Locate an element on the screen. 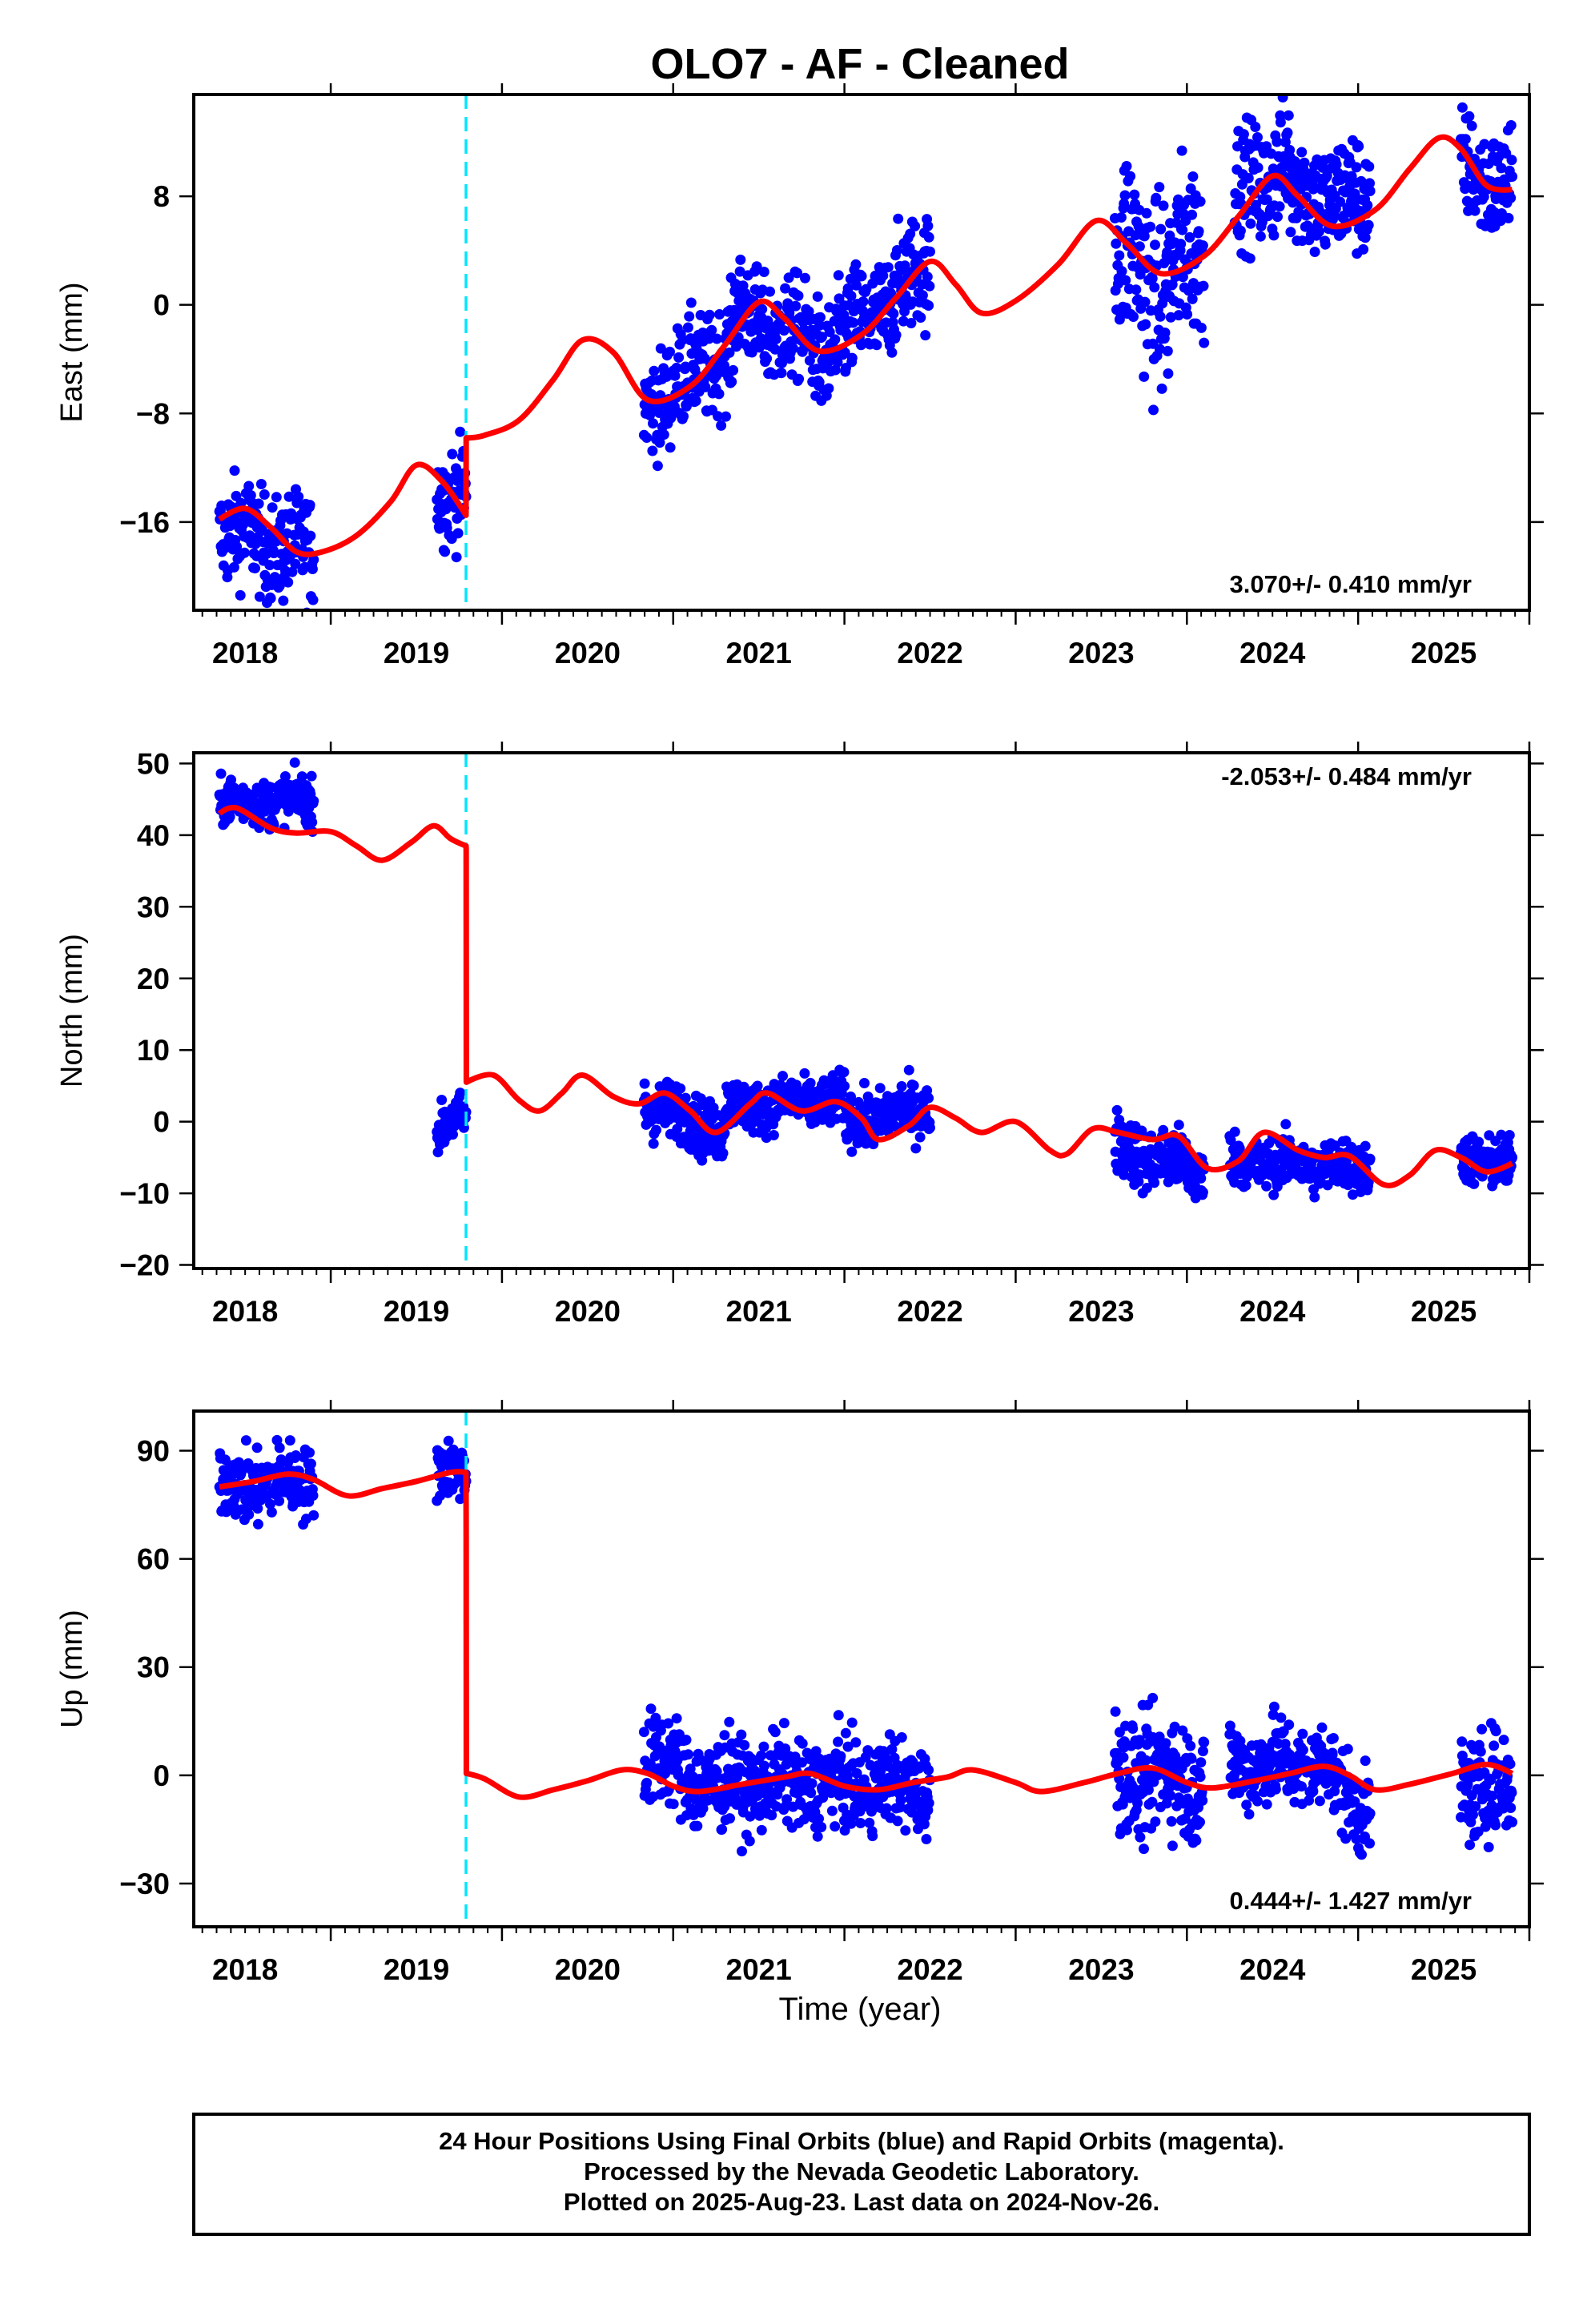 The image size is (1595, 2324). x-tick-label: 2018 is located at coordinates (245, 1969).